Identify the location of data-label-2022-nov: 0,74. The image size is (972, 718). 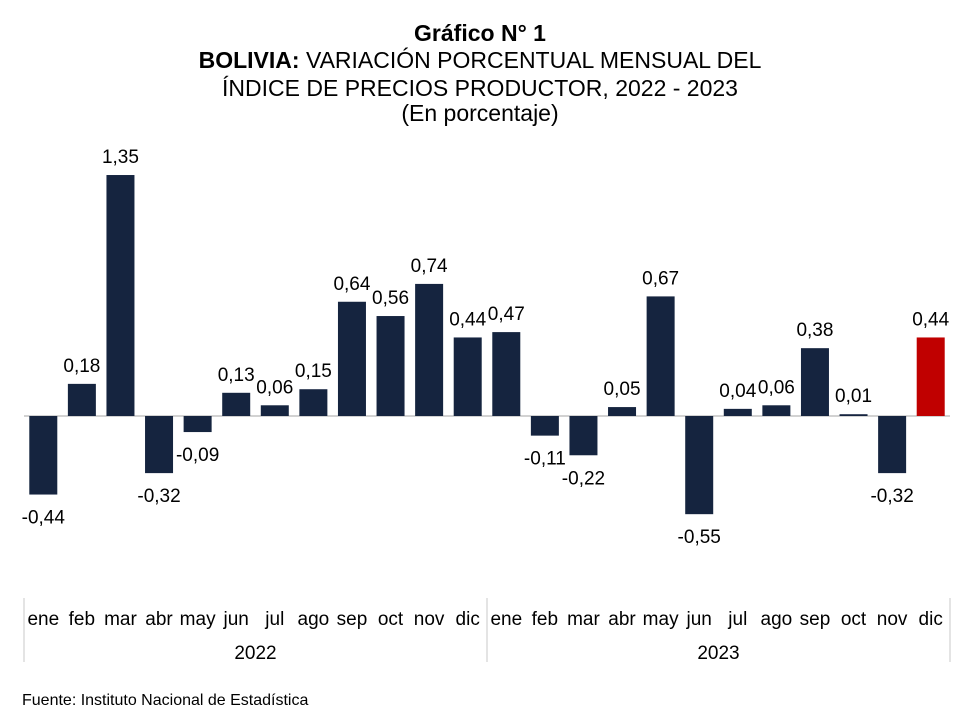
(429, 266).